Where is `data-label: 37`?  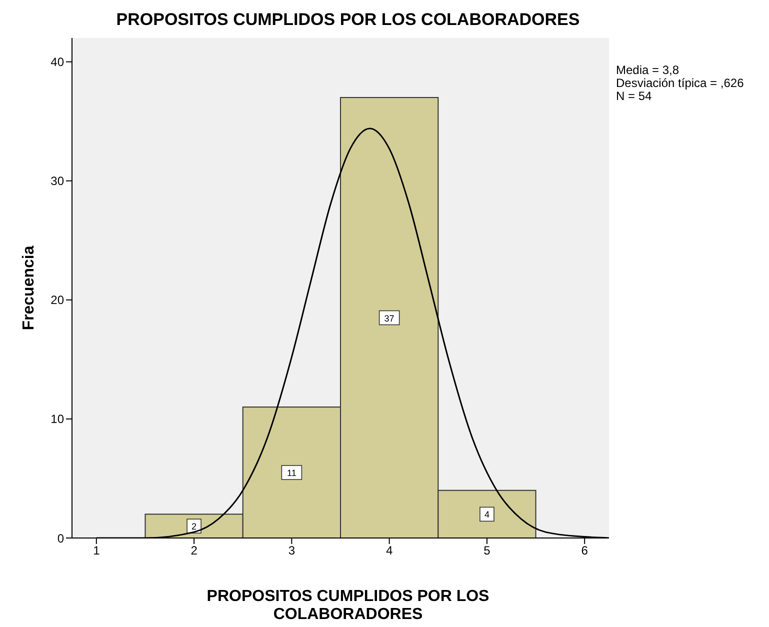 data-label: 37 is located at coordinates (389, 318).